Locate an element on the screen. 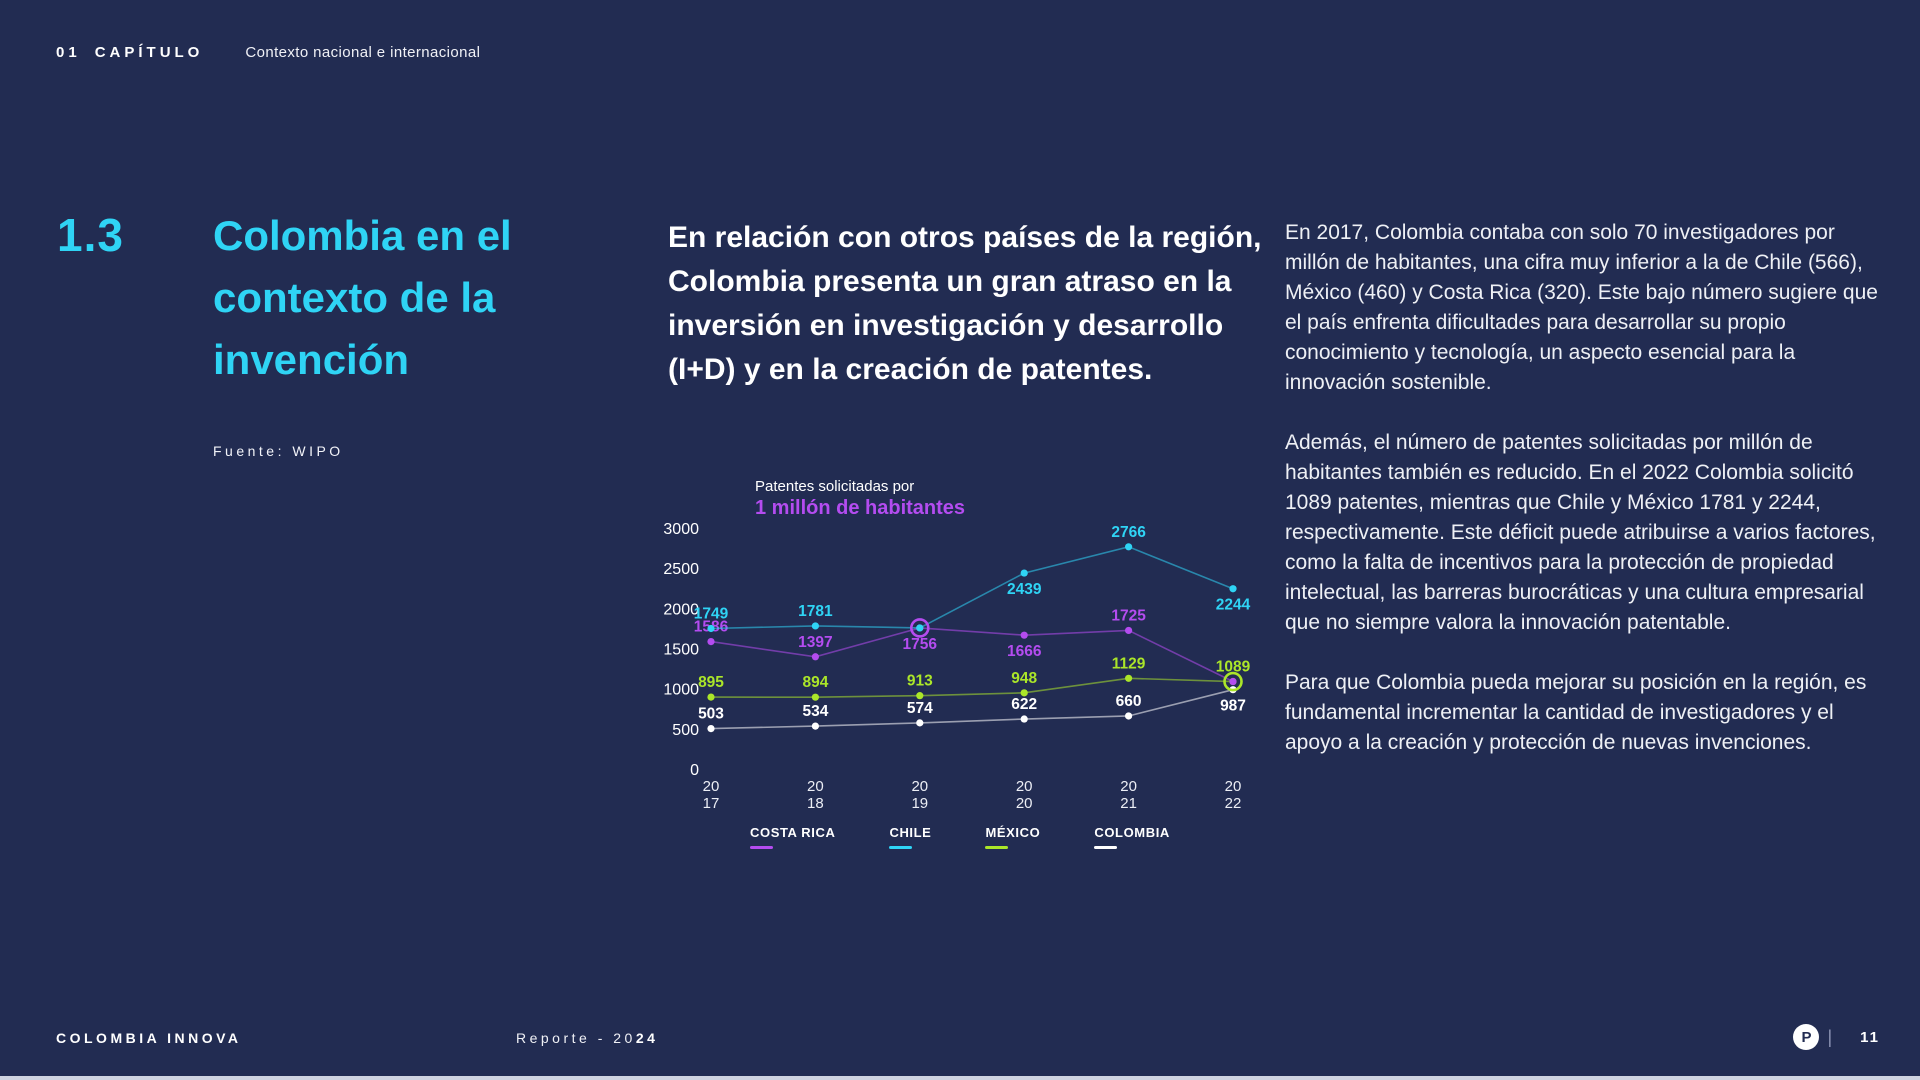 Image resolution: width=1920 pixels, height=1080 pixels. series-dot-costa-rica-2020 is located at coordinates (1024, 635).